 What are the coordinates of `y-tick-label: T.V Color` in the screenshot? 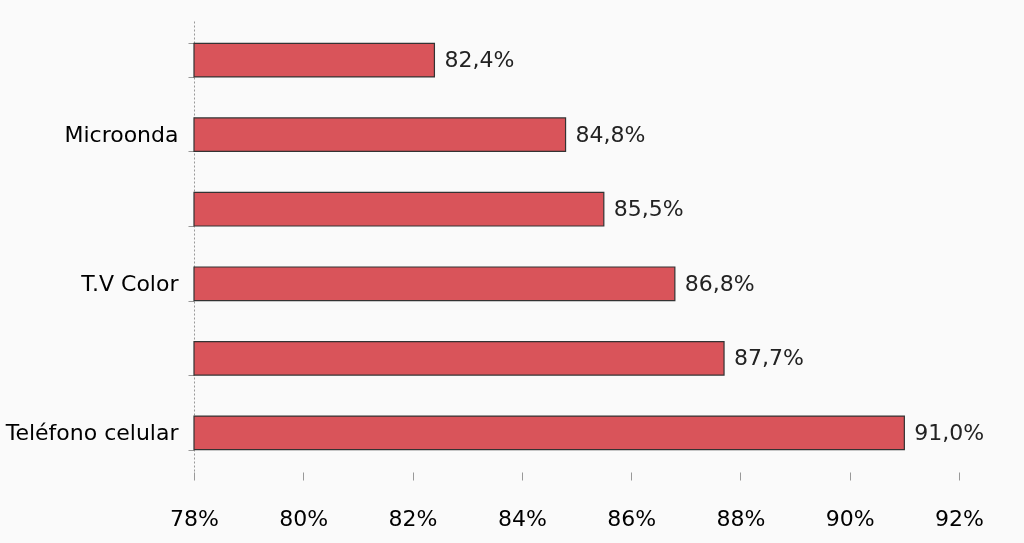 It's located at (130, 284).